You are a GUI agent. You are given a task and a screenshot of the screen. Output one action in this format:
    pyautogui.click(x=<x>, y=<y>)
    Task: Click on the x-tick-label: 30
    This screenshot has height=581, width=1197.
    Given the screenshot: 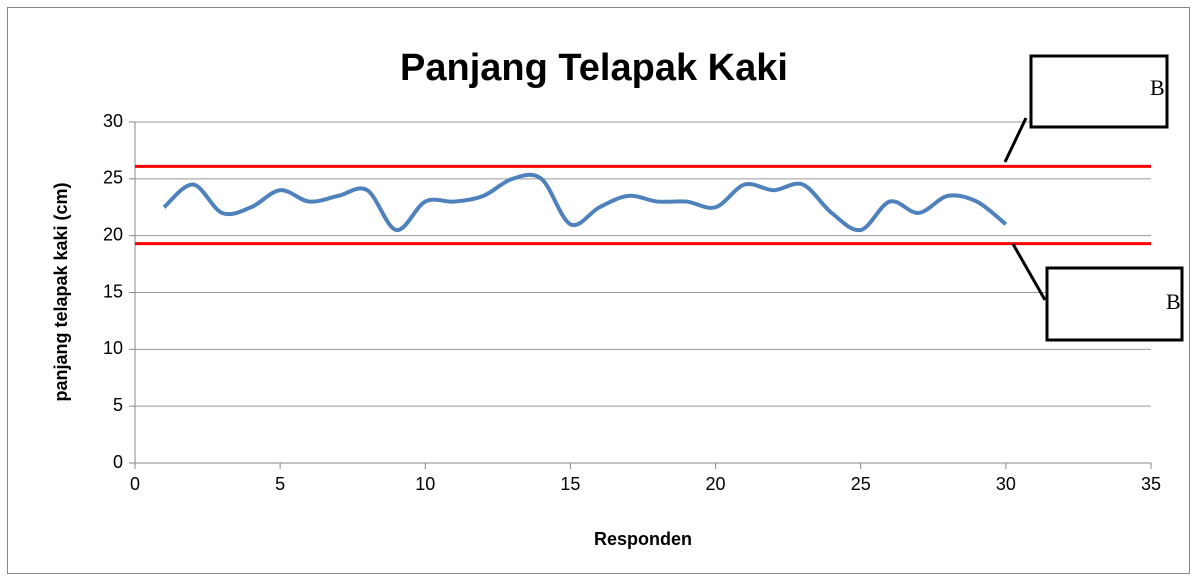 What is the action you would take?
    pyautogui.click(x=1006, y=484)
    